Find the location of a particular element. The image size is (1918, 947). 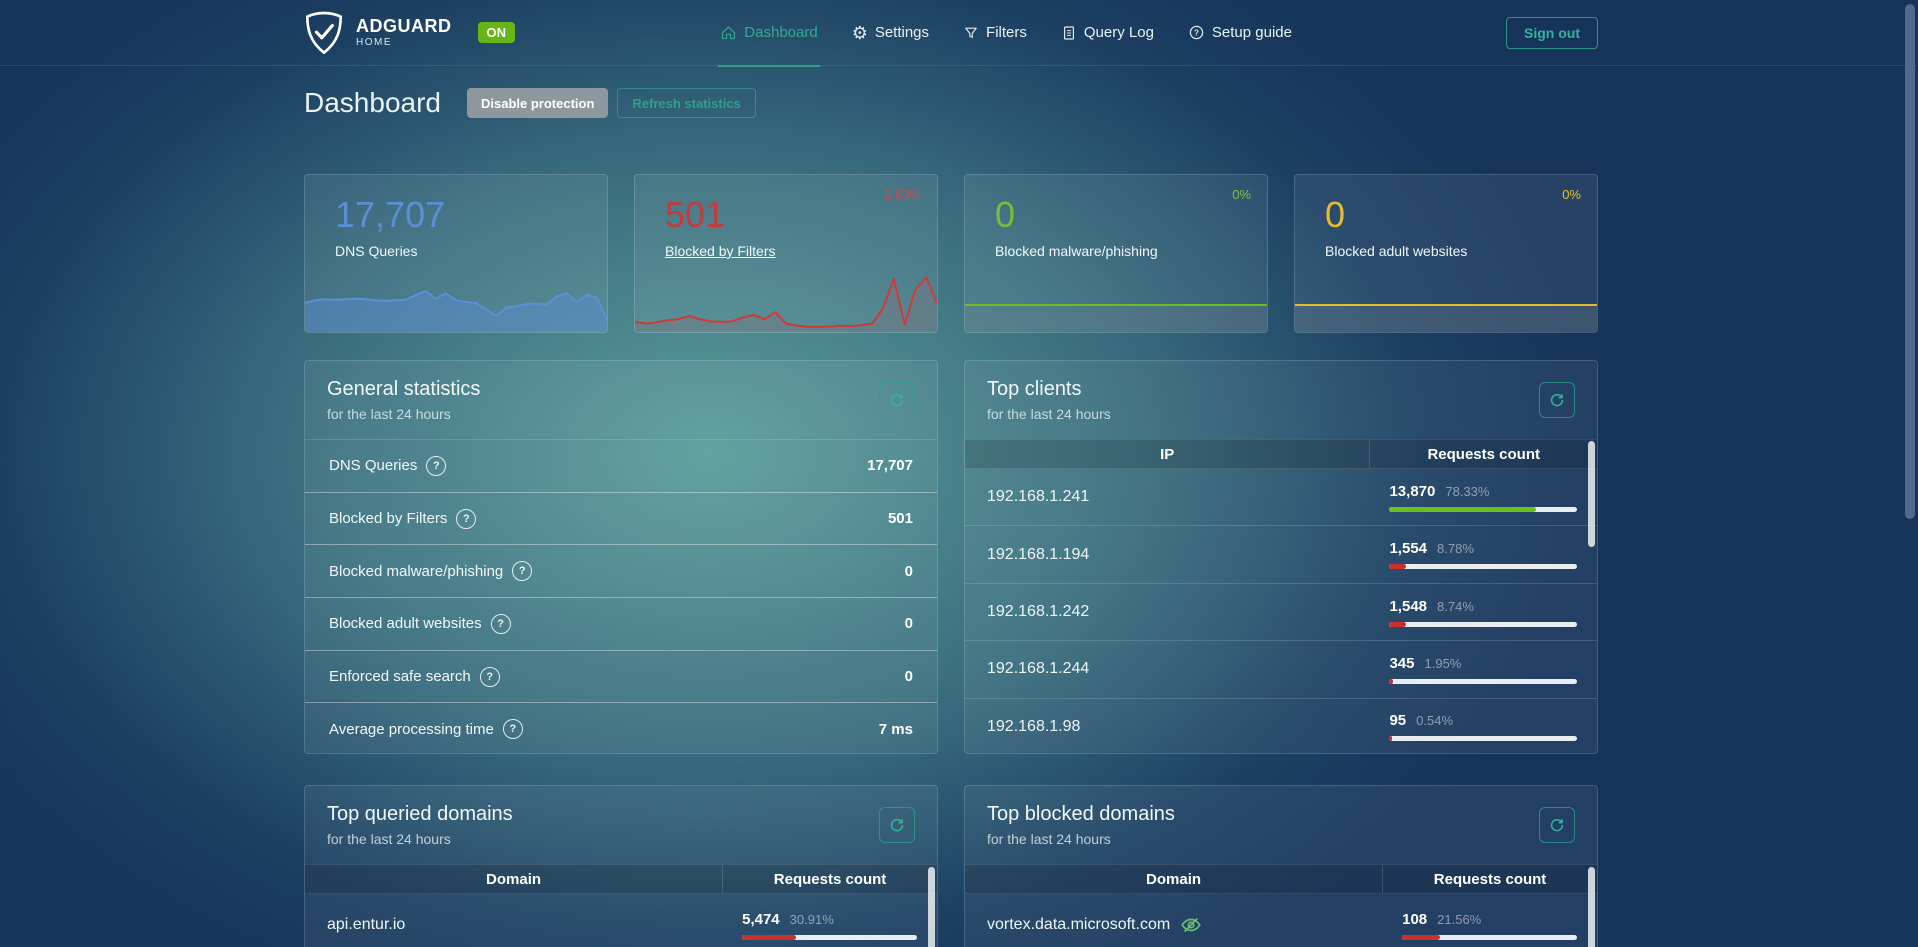

nav-settings: ⚙ Settings is located at coordinates (890, 32).